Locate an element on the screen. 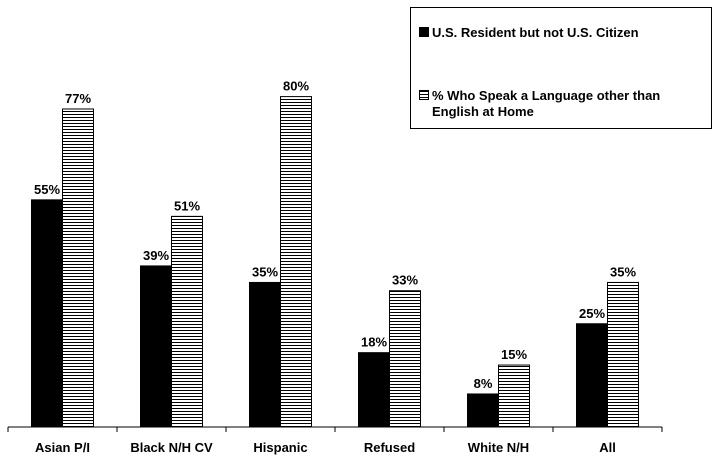 The width and height of the screenshot is (712, 458). category-label-4: White N/H is located at coordinates (498, 447).